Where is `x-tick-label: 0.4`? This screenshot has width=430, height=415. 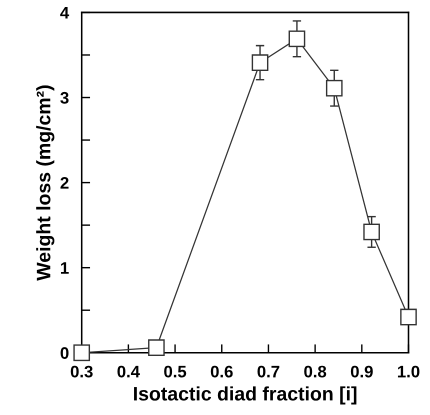
x-tick-label: 0.4 is located at coordinates (128, 372).